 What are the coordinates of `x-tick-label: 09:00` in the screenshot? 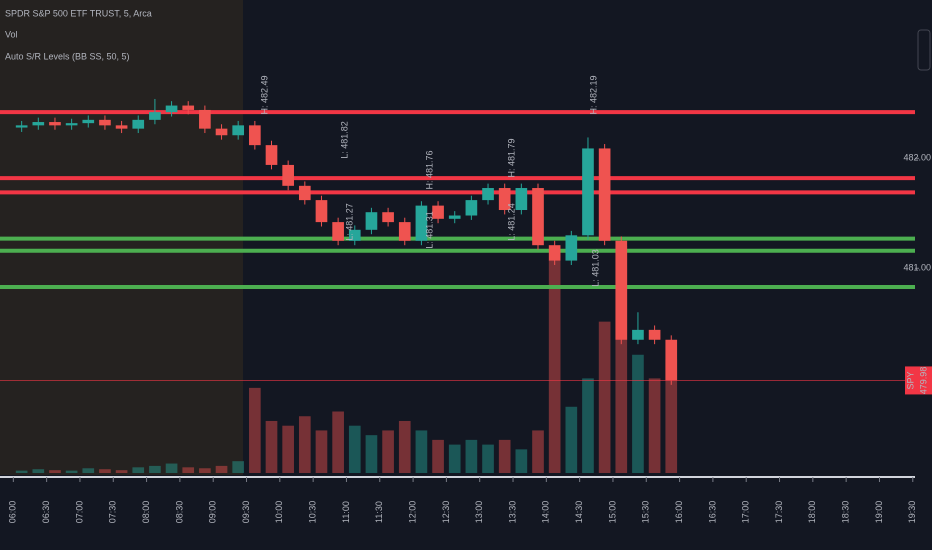 It's located at (213, 512).